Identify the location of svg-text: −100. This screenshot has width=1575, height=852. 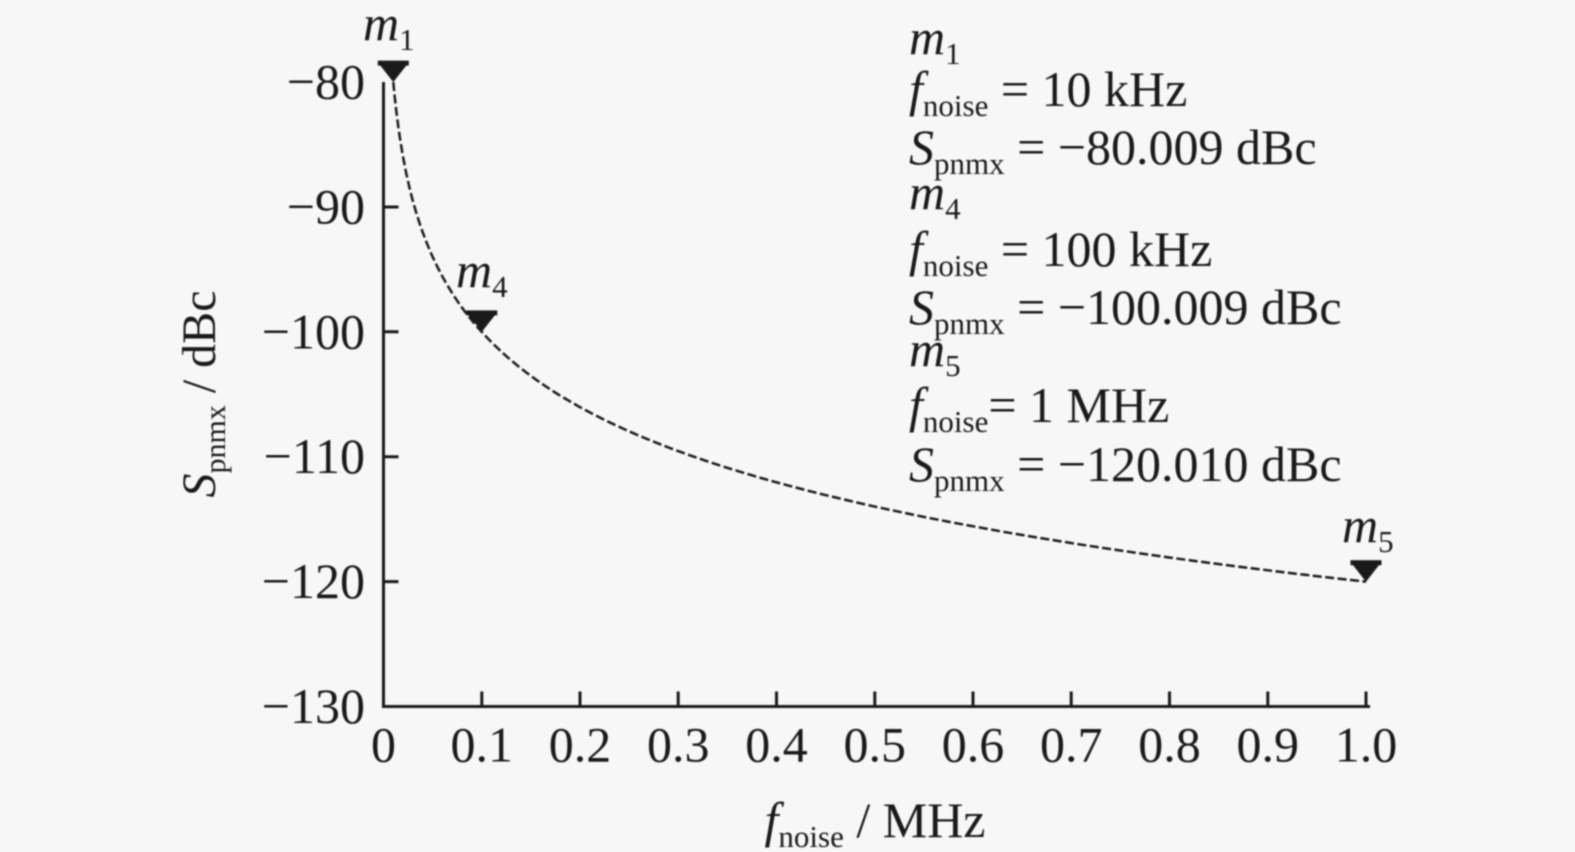
(313, 331).